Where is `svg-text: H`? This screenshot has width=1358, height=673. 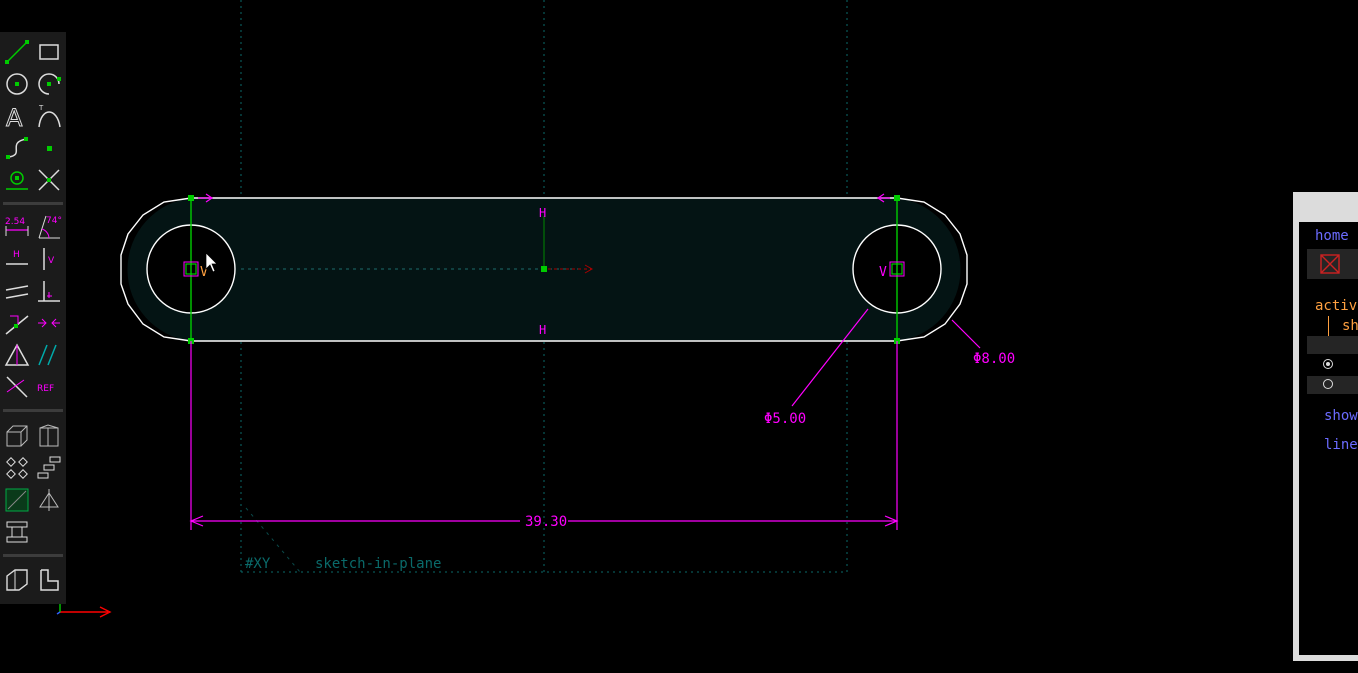
svg-text: H is located at coordinates (16, 255).